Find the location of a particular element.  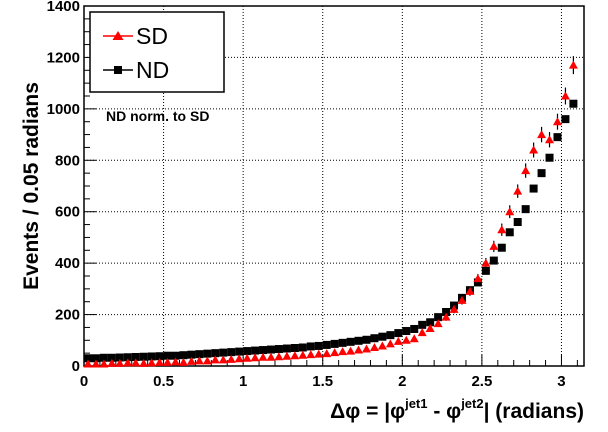

x-title-sup-2: jet2 is located at coordinates (471, 403).